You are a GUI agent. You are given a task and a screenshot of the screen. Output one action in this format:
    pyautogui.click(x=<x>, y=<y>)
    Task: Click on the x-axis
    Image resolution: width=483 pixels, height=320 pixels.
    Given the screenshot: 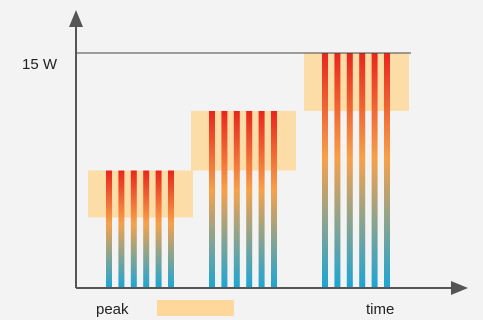 What is the action you would take?
    pyautogui.click(x=272, y=288)
    